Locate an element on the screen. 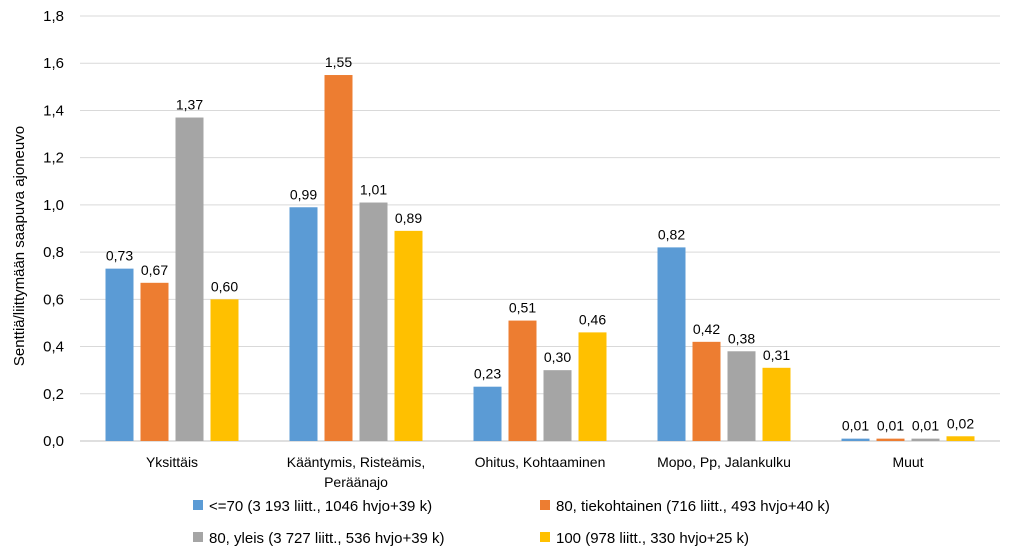  data-label: 0,60 is located at coordinates (224, 286).